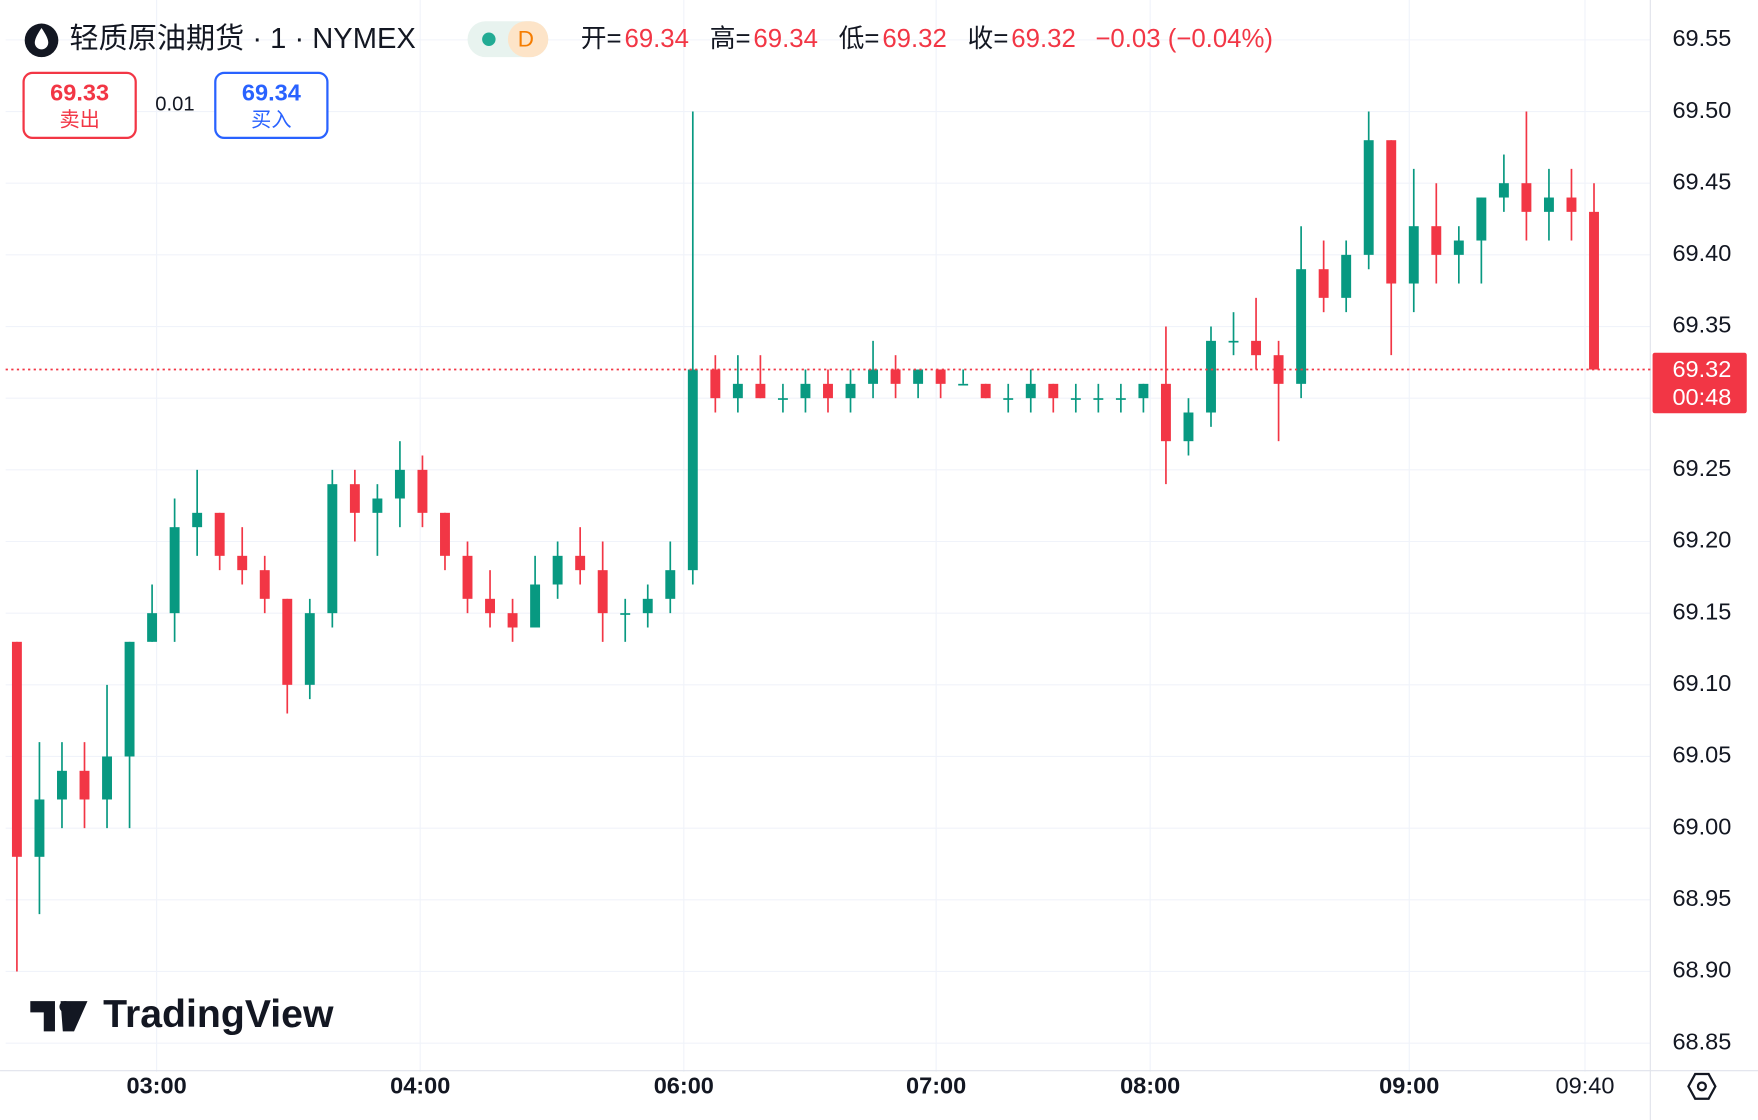  What do you see at coordinates (157, 1086) in the screenshot?
I see `x-tick-label: 03:00` at bounding box center [157, 1086].